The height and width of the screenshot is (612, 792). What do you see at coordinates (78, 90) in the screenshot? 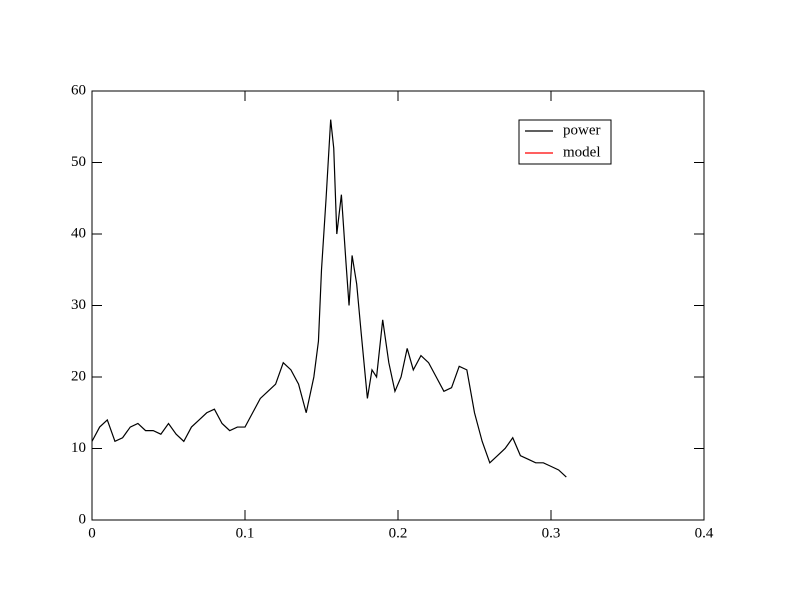
I see `y-tick-label: 60` at bounding box center [78, 90].